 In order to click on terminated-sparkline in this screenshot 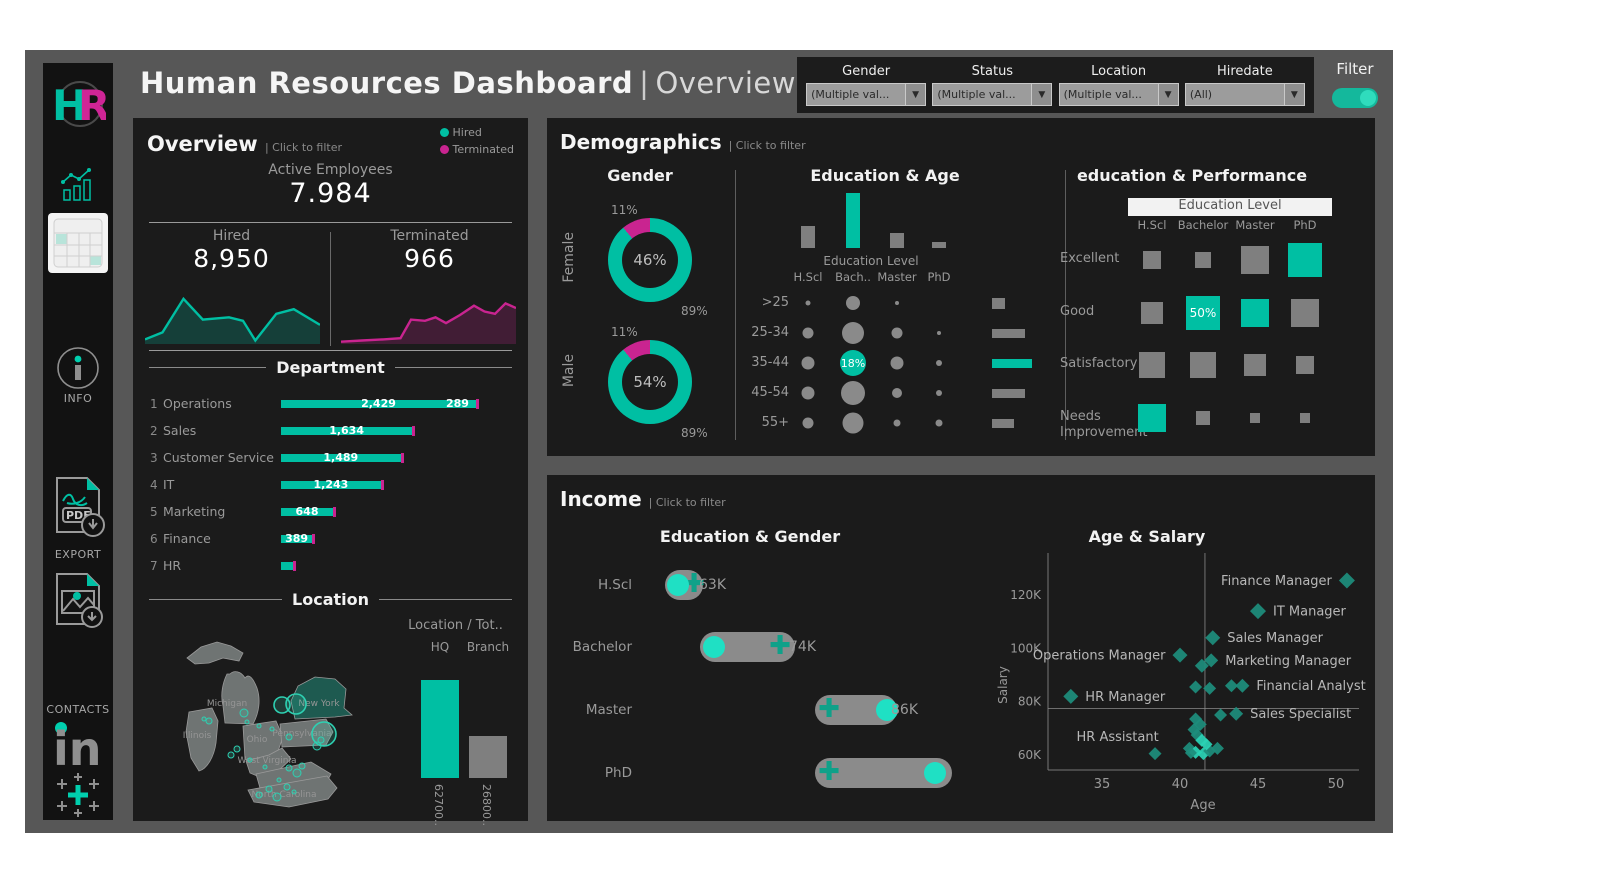, I will do `click(428, 315)`.